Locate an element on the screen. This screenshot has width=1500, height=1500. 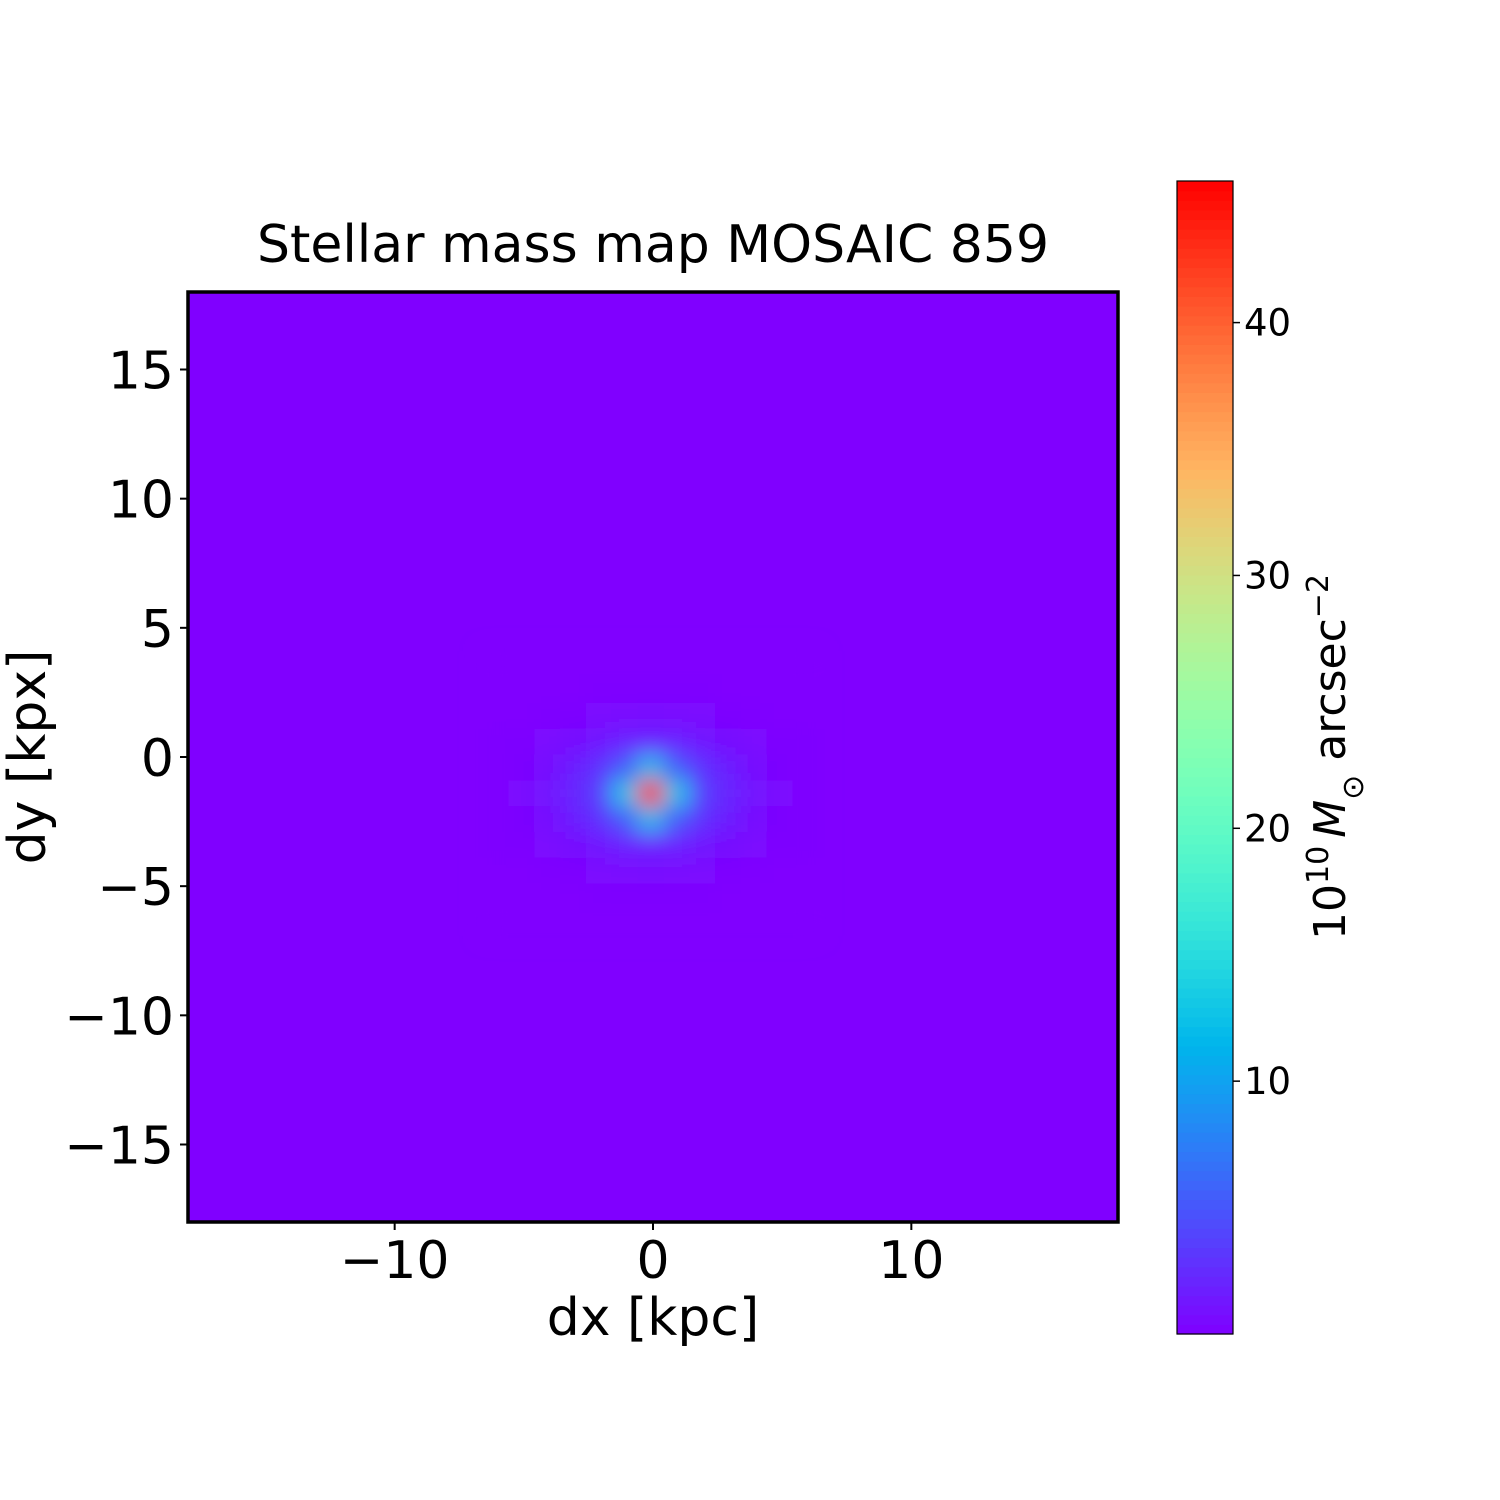
heatmap is located at coordinates (650, 793).